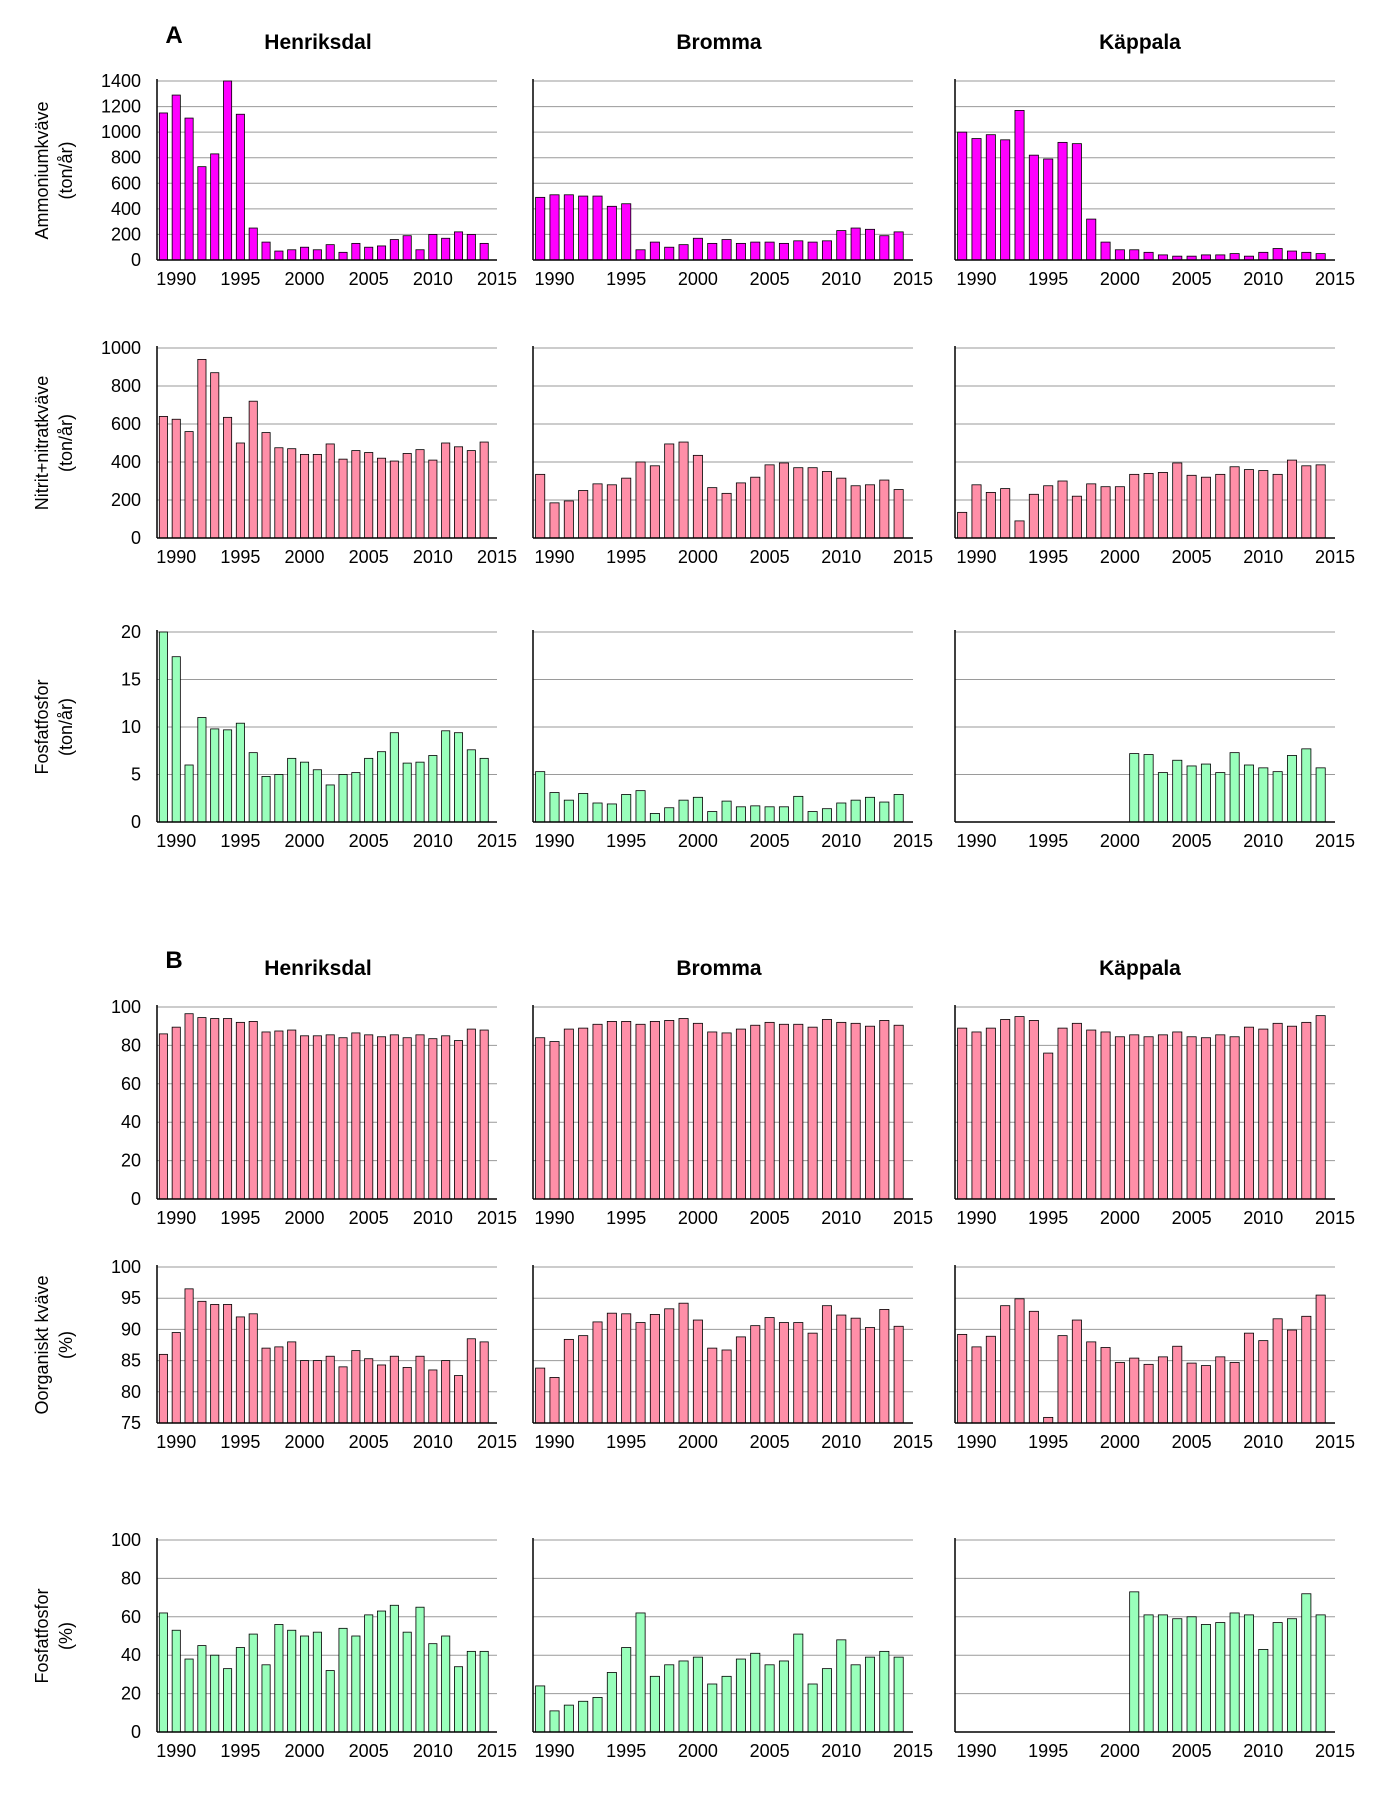  Describe the element at coordinates (131, 1694) in the screenshot. I see `y-tick-label: 20` at that location.